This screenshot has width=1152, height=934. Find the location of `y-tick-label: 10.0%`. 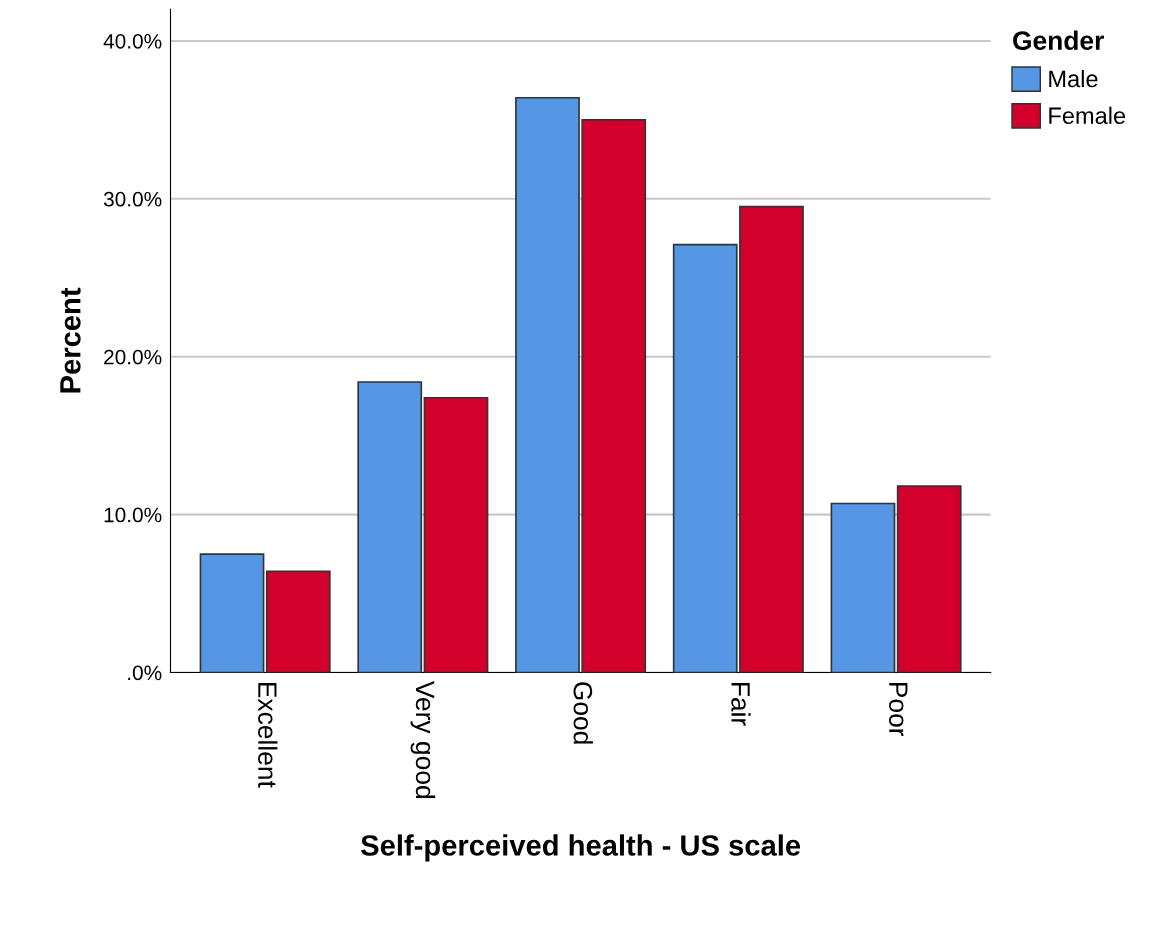

y-tick-label: 10.0% is located at coordinates (133, 515).